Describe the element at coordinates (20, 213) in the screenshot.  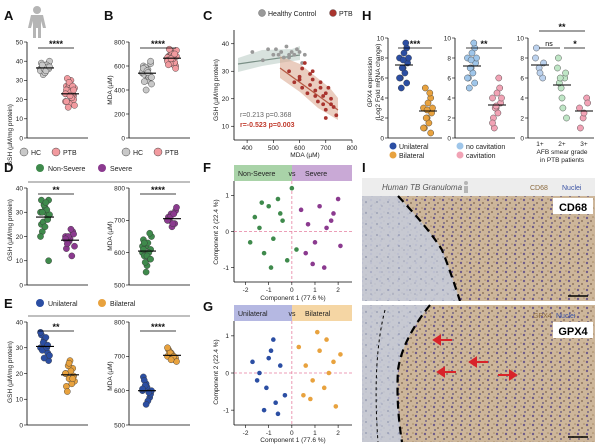
I see `y-tick-label: 30` at that location.